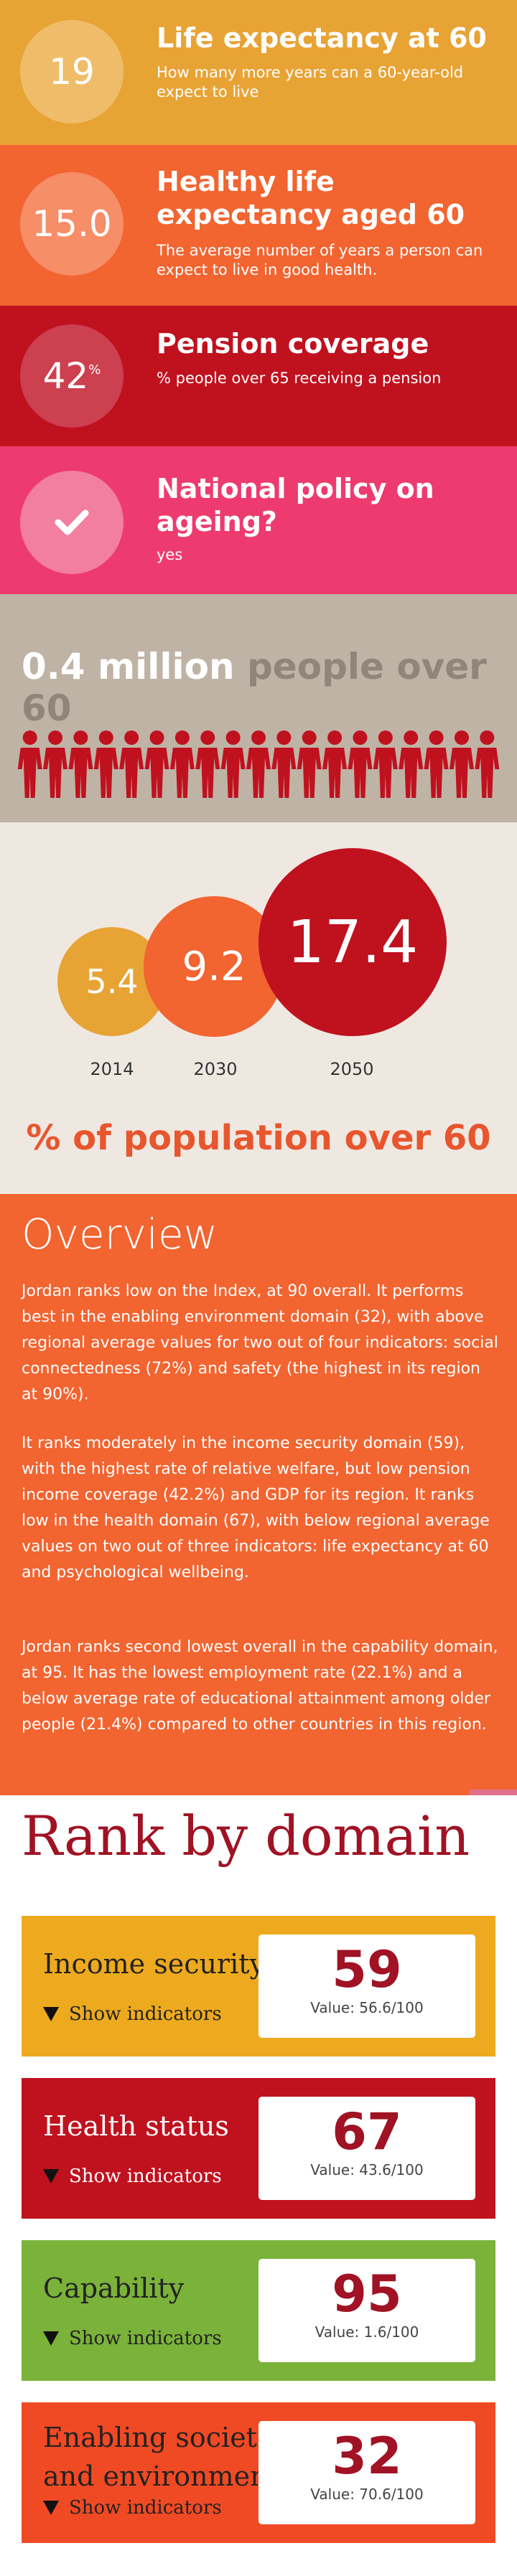  I want to click on healthy-life-number: 15.0, so click(72, 224).